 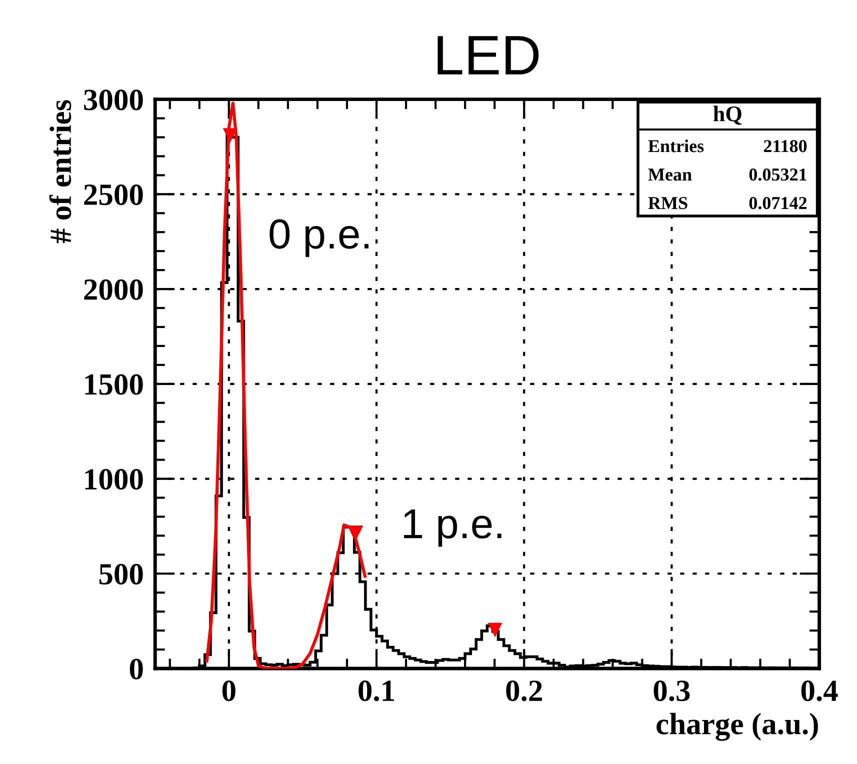 What do you see at coordinates (778, 203) in the screenshot?
I see `annotation: 0.07142` at bounding box center [778, 203].